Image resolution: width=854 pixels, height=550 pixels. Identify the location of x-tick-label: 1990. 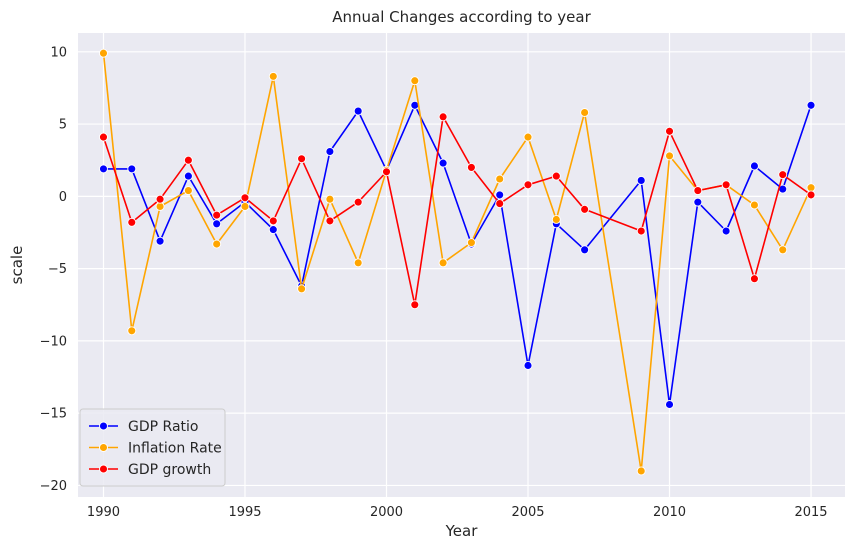
(103, 512).